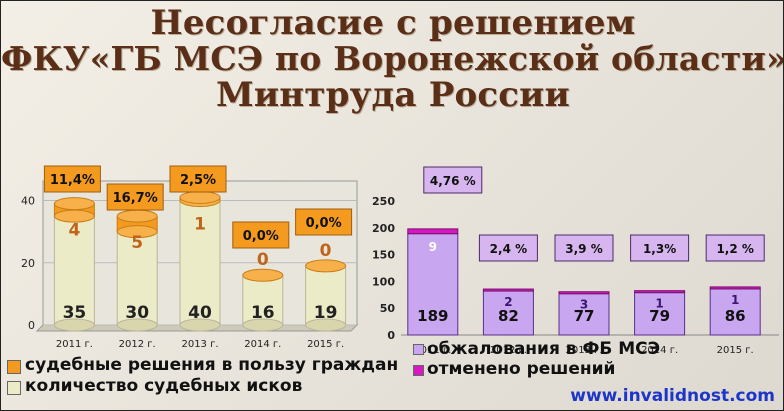  I want to click on legend-appeals: обжалования в ФБ МСЭ, so click(544, 349).